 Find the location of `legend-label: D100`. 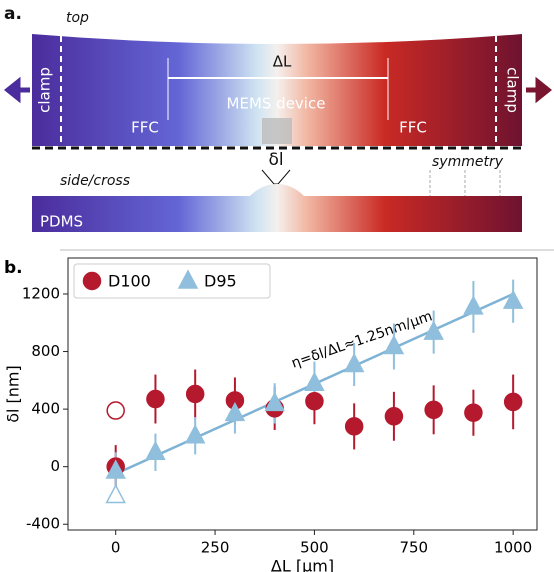

legend-label: D100 is located at coordinates (129, 281).